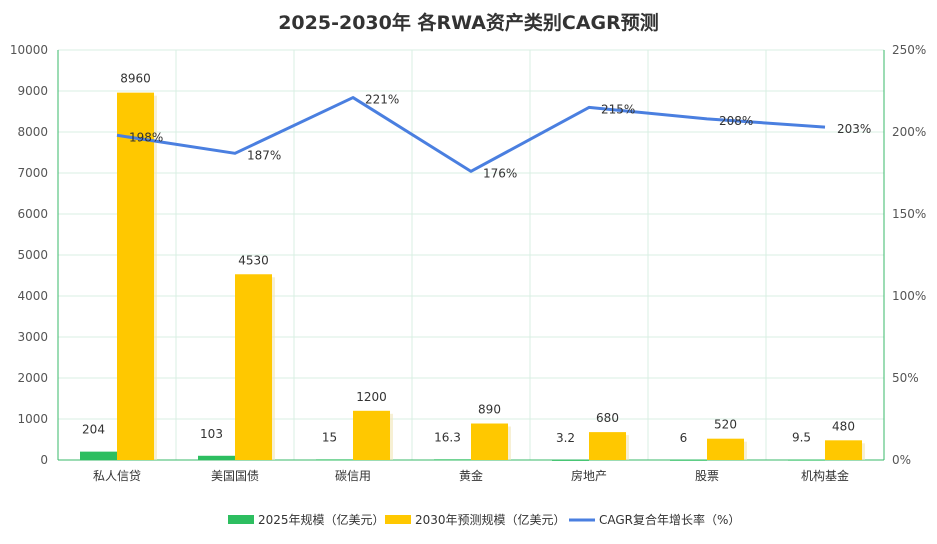 The image size is (937, 544). I want to click on data-label-2025: 204, so click(93, 430).